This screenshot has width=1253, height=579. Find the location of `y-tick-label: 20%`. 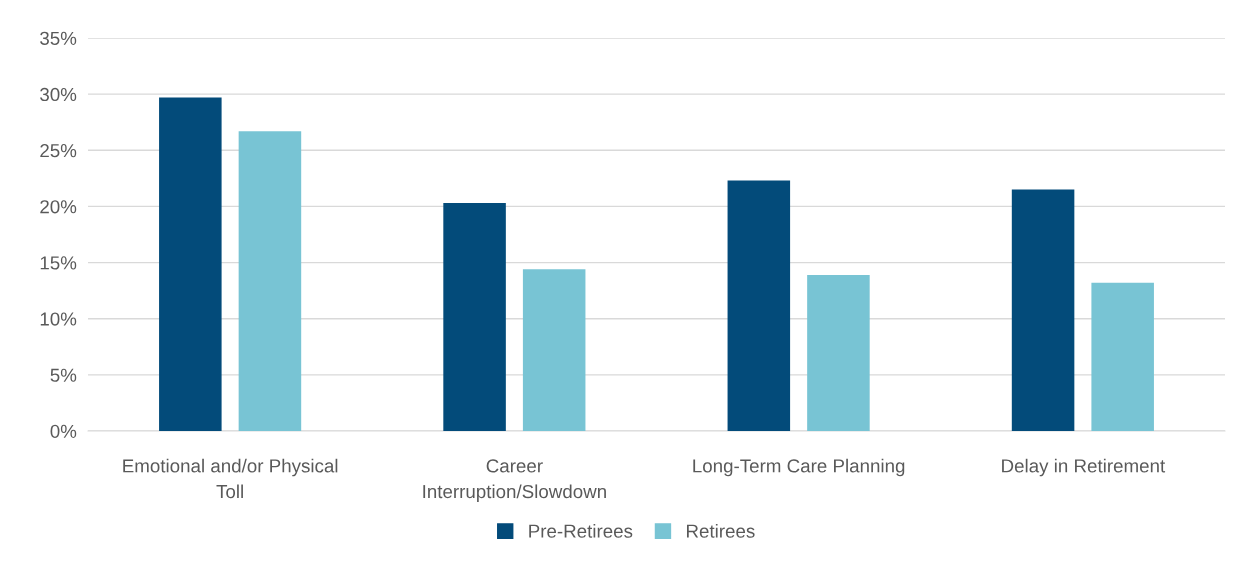

y-tick-label: 20% is located at coordinates (58, 207).